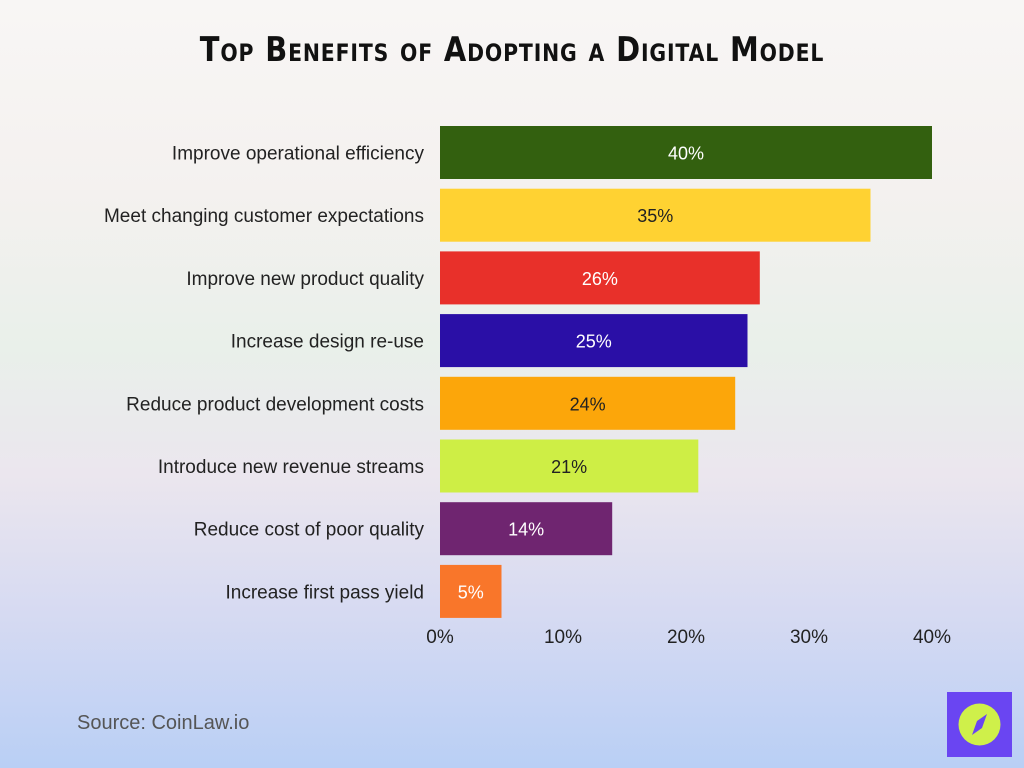 This screenshot has width=1024, height=768. What do you see at coordinates (932, 637) in the screenshot?
I see `x-tick-label: 40%` at bounding box center [932, 637].